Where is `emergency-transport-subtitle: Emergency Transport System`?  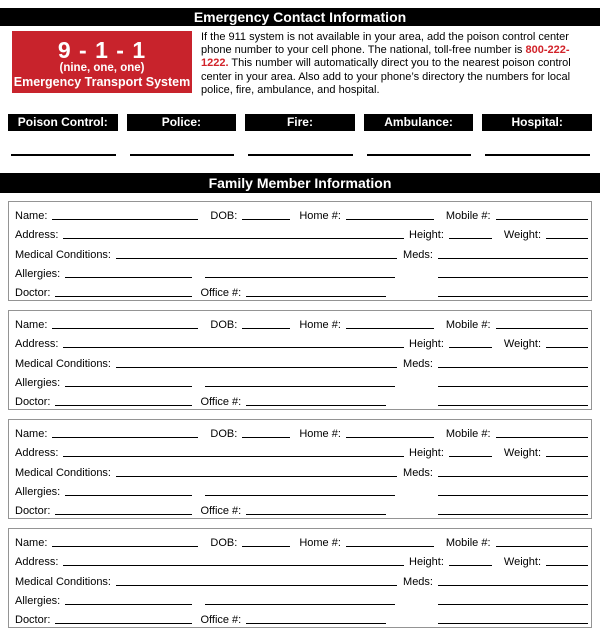 emergency-transport-subtitle: Emergency Transport System is located at coordinates (102, 82).